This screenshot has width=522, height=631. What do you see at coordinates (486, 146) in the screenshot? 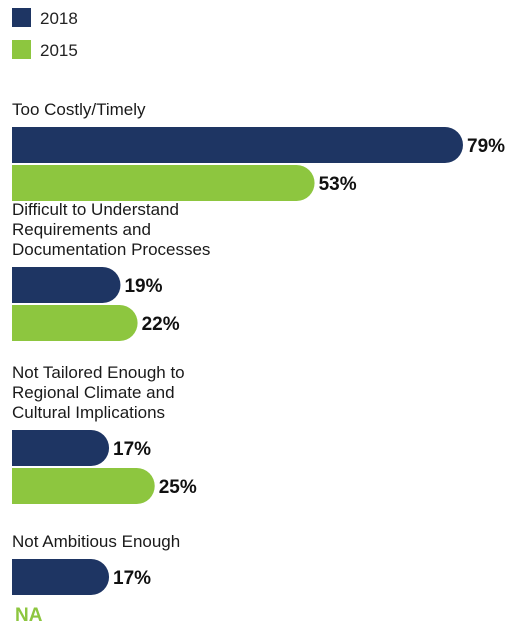
I see `value-label: 79%` at bounding box center [486, 146].